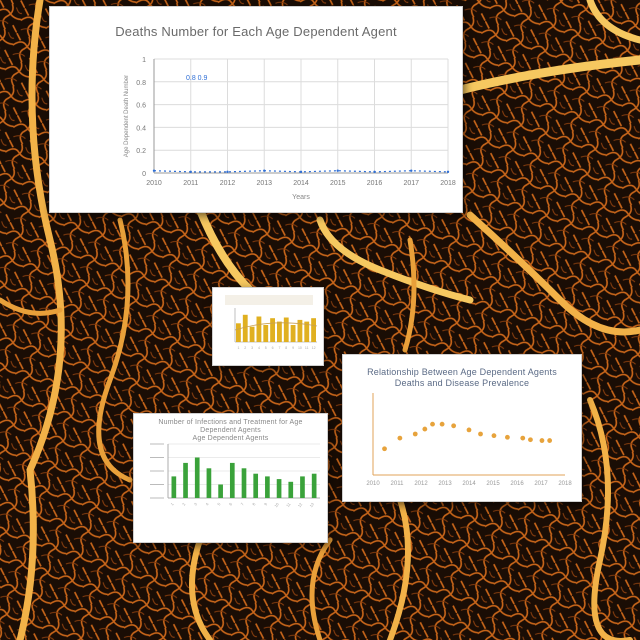 This screenshot has height=640, width=640. I want to click on x-tick-label: 12, so click(300, 504).